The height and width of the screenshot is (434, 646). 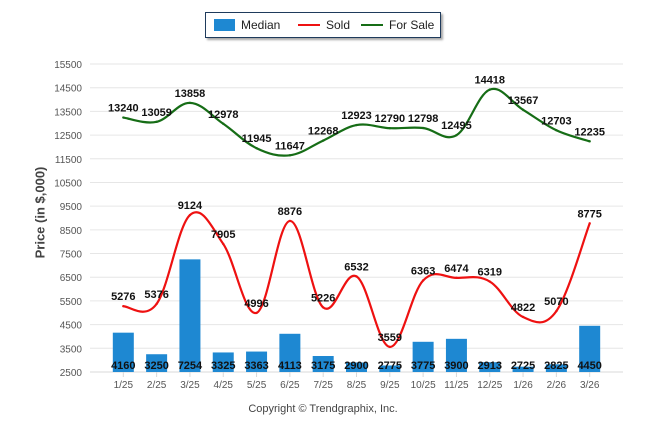 What do you see at coordinates (124, 385) in the screenshot?
I see `x-tick-label: 1/25` at bounding box center [124, 385].